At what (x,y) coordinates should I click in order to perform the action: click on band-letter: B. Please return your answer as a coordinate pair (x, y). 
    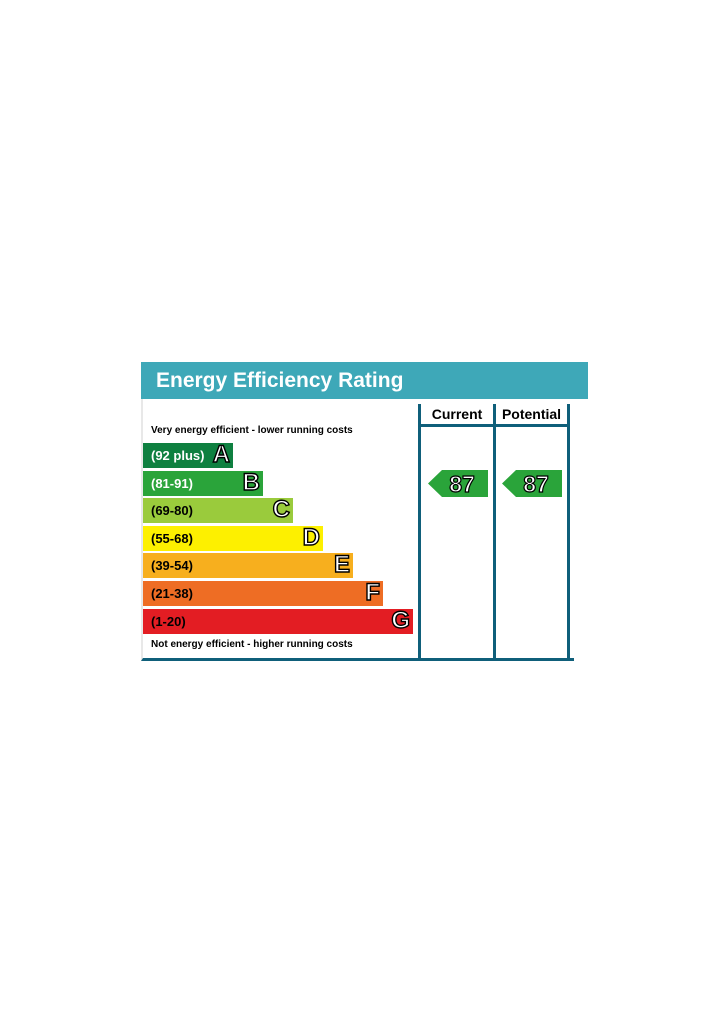
    Looking at the image, I should click on (251, 482).